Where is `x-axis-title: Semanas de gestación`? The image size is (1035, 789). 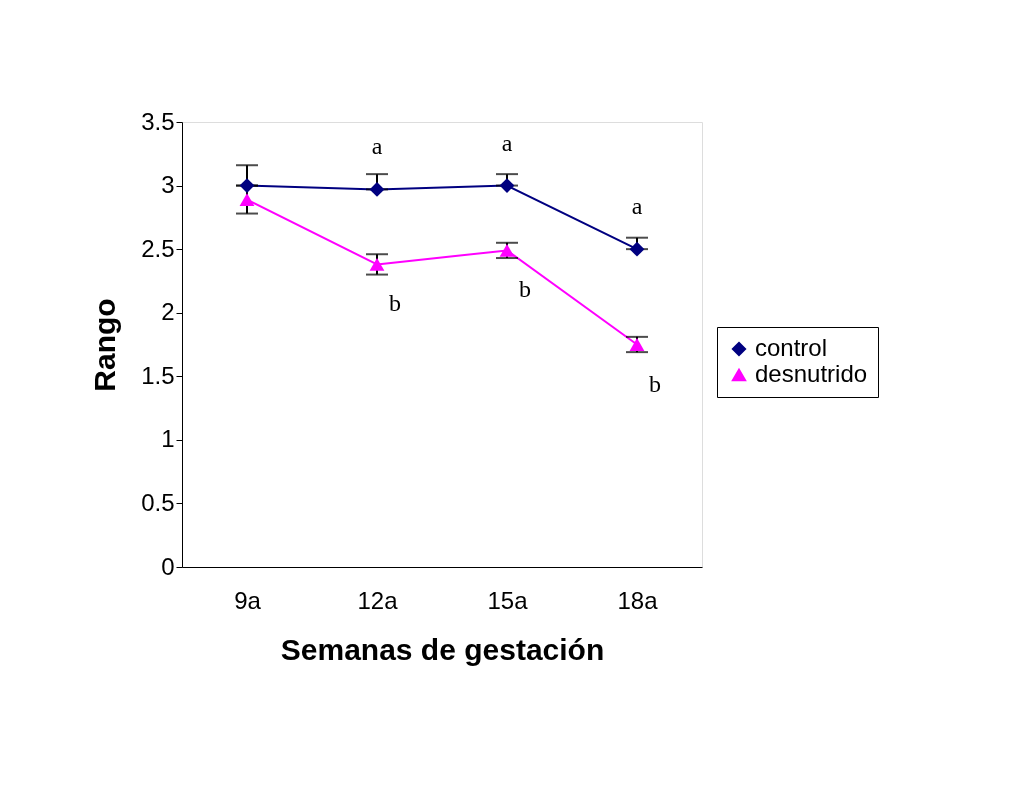
x-axis-title: Semanas de gestación is located at coordinates (442, 649).